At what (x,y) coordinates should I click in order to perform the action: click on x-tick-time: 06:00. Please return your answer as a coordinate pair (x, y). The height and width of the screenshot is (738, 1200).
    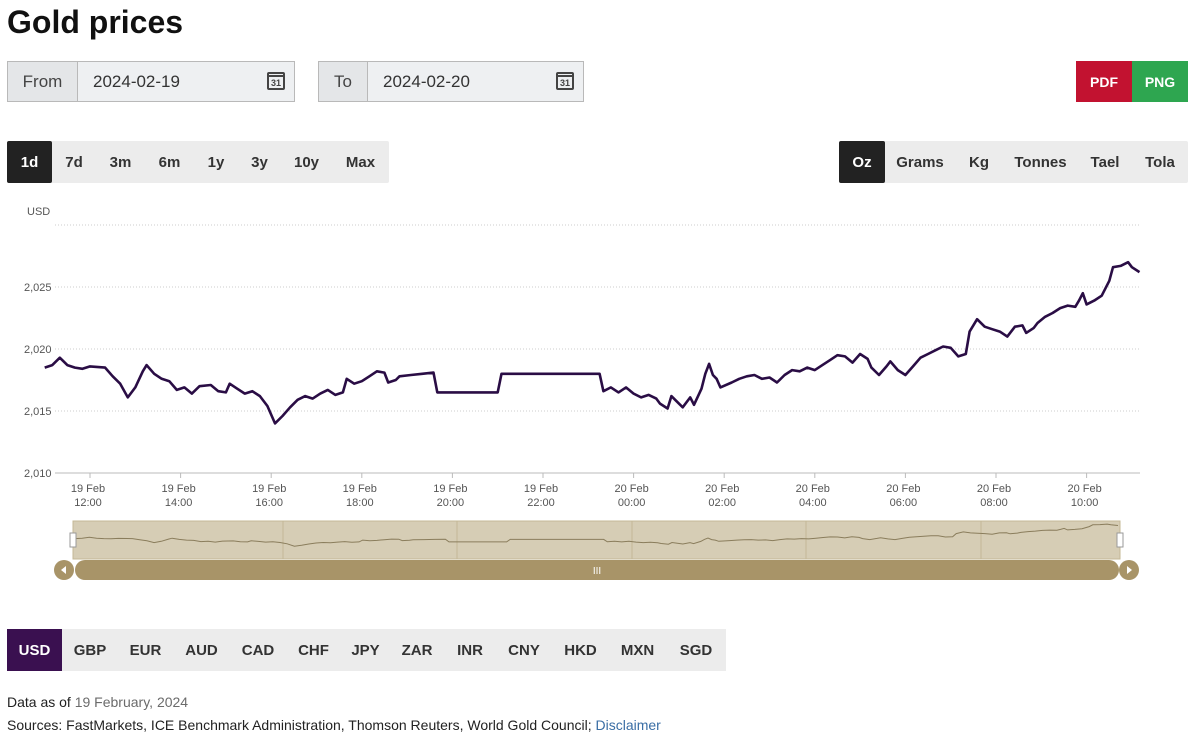
    Looking at the image, I should click on (904, 503).